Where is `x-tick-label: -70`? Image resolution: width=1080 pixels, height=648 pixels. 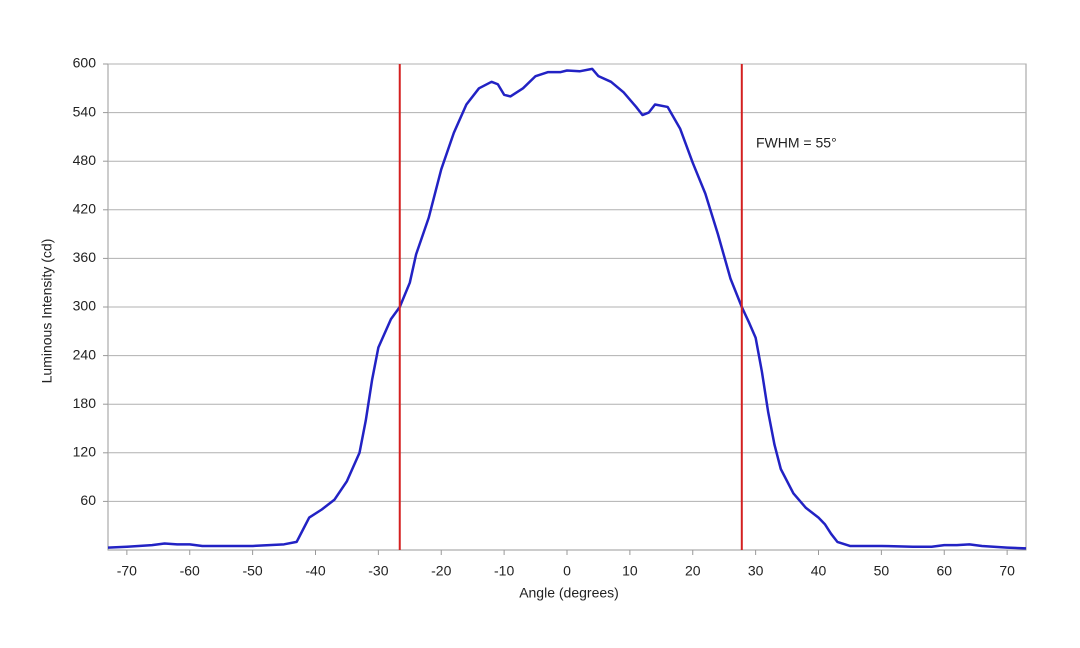
x-tick-label: -70 is located at coordinates (127, 571).